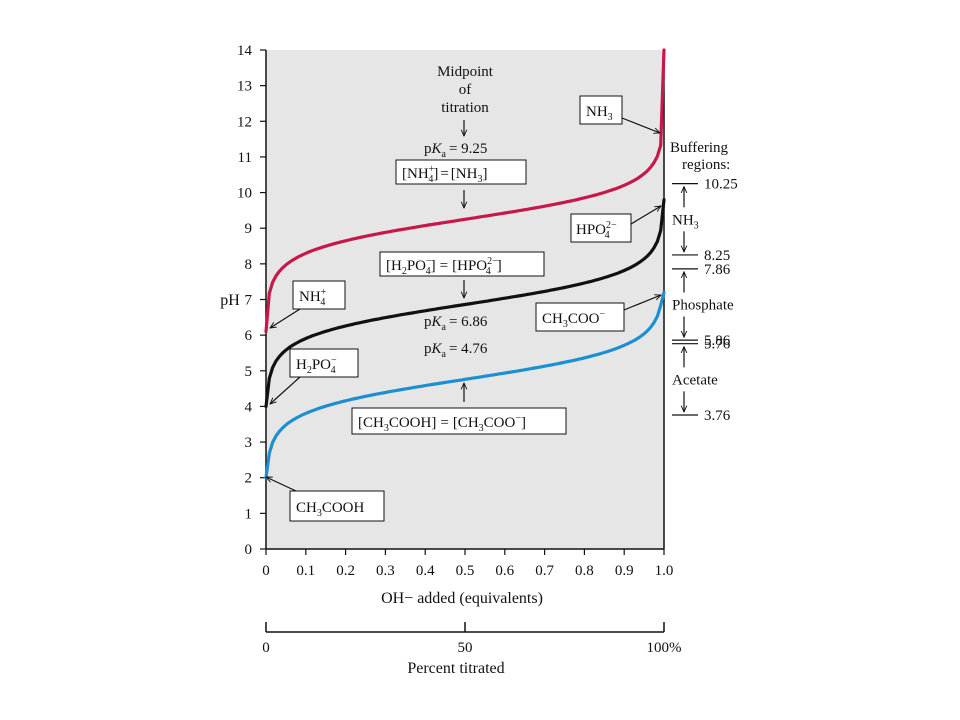 The width and height of the screenshot is (960, 720). What do you see at coordinates (703, 305) in the screenshot?
I see `buffer-region-name: Phosphate` at bounding box center [703, 305].